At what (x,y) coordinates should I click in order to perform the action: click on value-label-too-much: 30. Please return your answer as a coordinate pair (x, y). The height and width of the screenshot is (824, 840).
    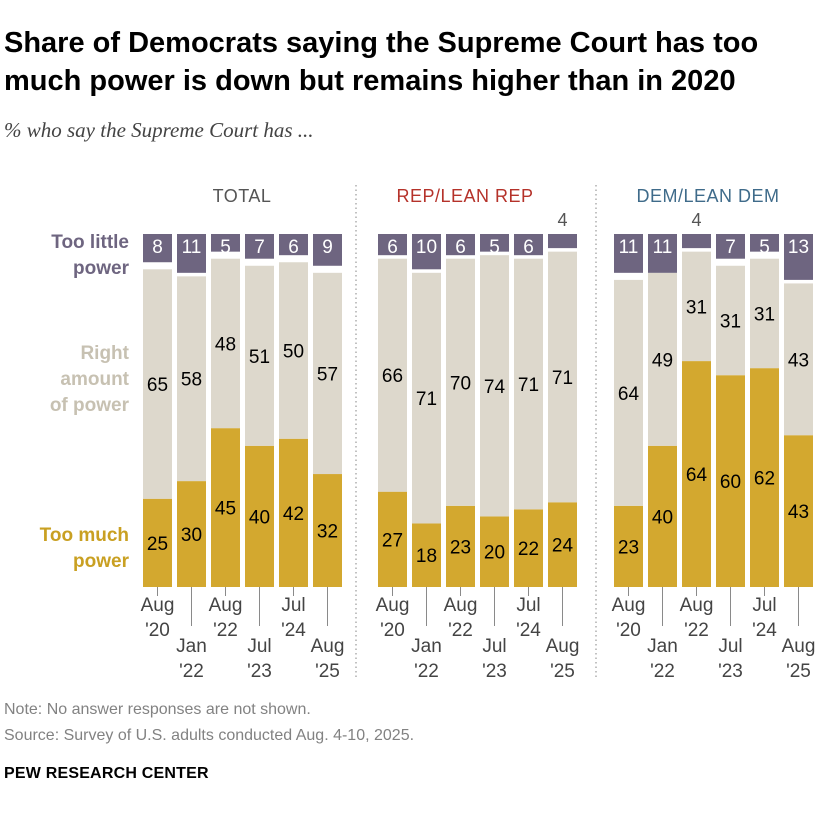
    Looking at the image, I should click on (191, 535).